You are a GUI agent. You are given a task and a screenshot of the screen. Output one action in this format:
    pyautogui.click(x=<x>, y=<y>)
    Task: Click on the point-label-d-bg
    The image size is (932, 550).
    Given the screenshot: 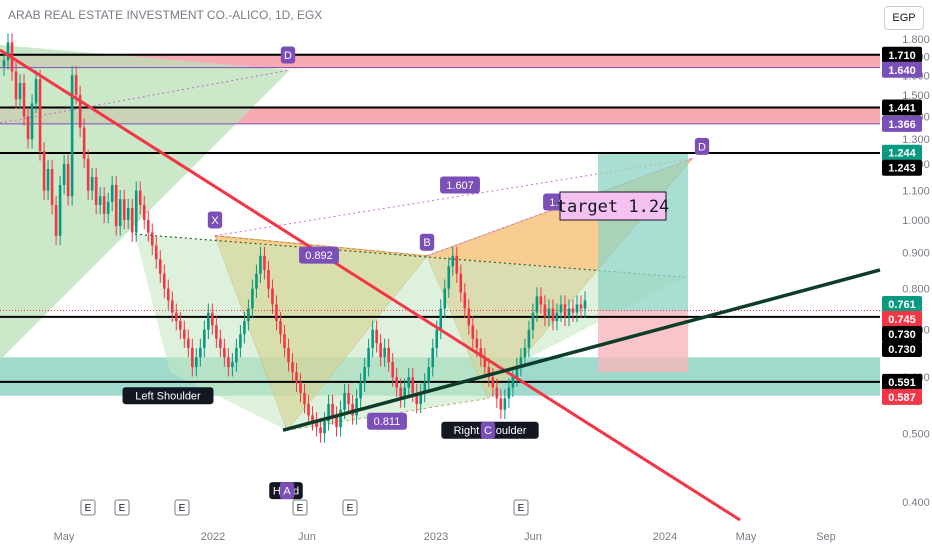 What is the action you would take?
    pyautogui.click(x=702, y=146)
    